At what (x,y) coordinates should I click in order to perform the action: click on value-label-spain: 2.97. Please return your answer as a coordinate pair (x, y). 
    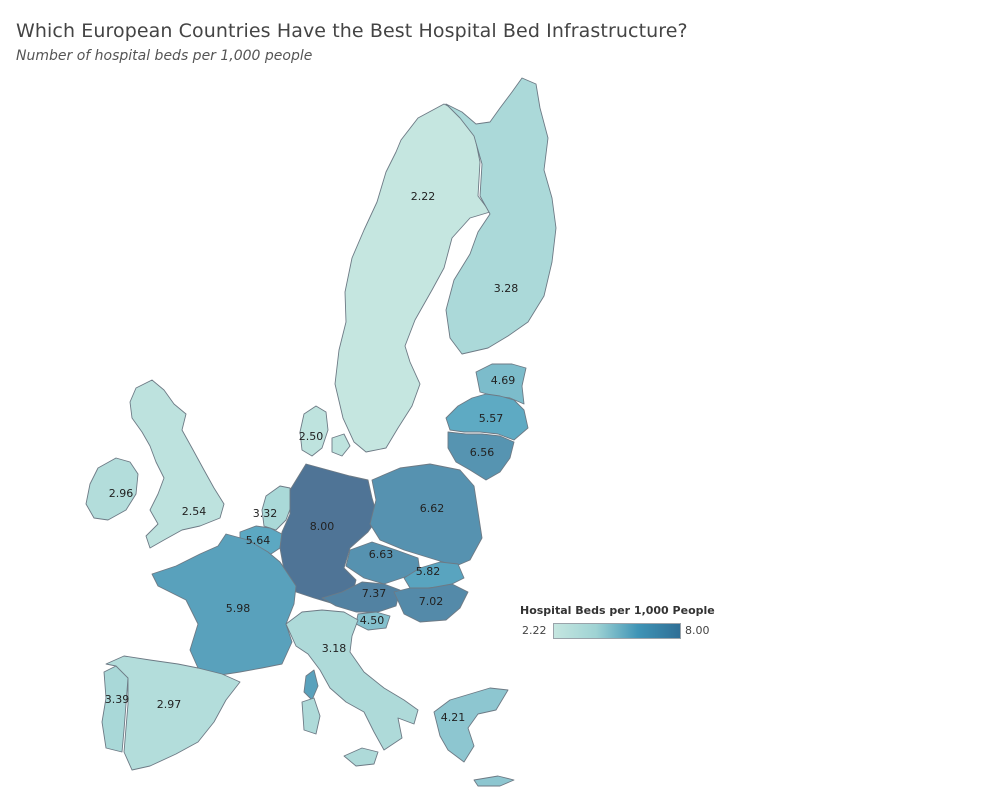
    Looking at the image, I should click on (169, 704).